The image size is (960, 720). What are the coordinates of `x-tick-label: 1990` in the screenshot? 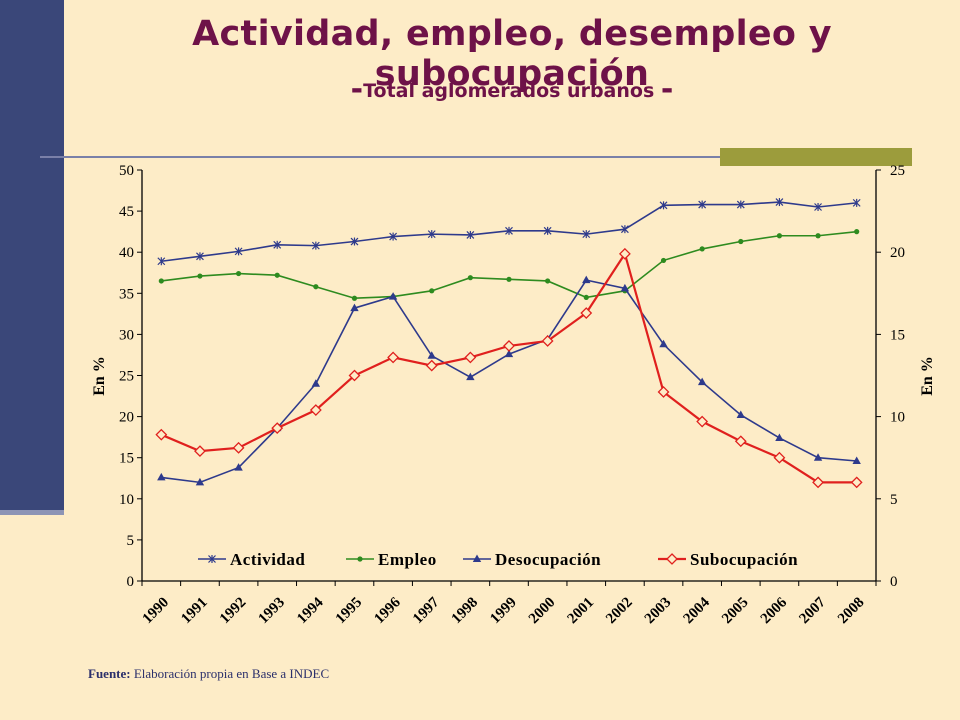 It's located at (156, 611).